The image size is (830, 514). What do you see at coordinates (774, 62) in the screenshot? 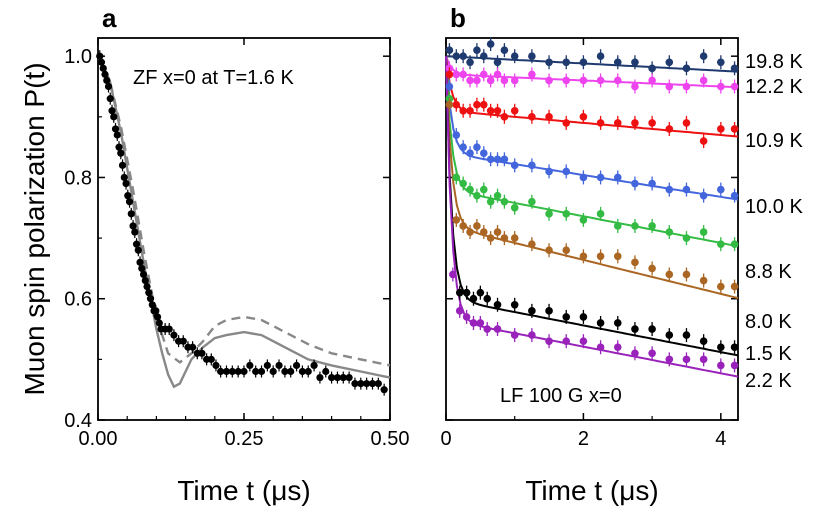
I see `temperature-label: 19.8 K` at bounding box center [774, 62].